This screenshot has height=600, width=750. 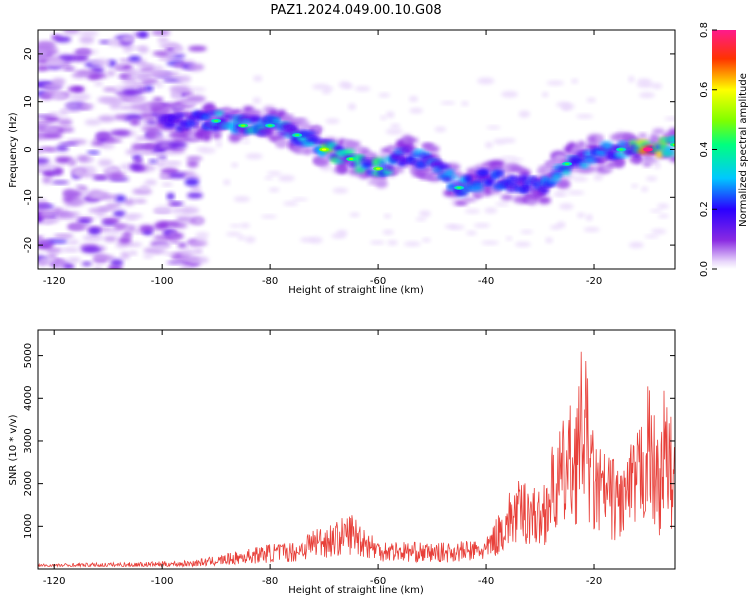 What do you see at coordinates (28, 483) in the screenshot?
I see `y-tick-label: 2000` at bounding box center [28, 483].